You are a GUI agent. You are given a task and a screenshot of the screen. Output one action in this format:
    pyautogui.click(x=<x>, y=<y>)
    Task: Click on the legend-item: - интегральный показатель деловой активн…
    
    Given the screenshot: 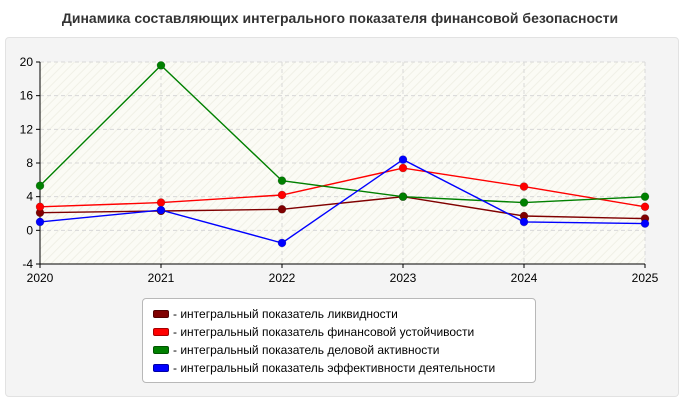 What is the action you would take?
    pyautogui.click(x=344, y=350)
    